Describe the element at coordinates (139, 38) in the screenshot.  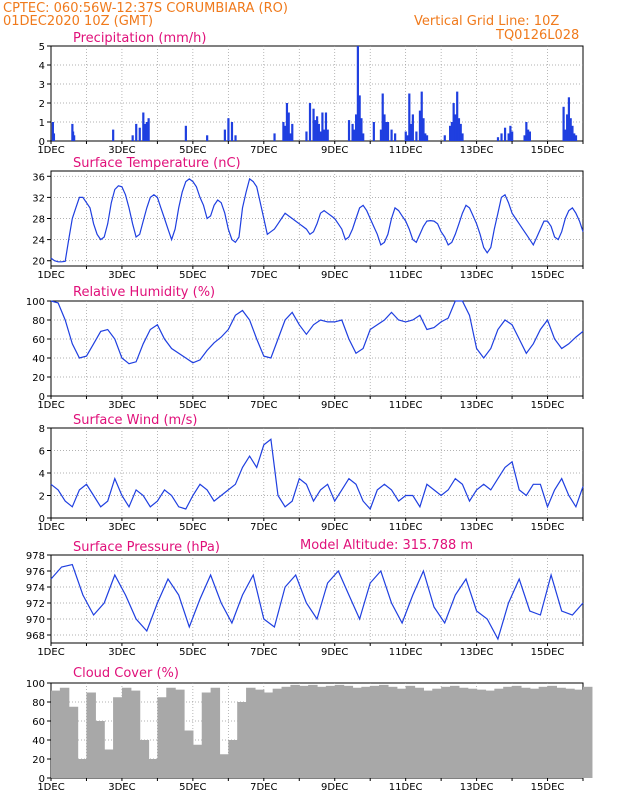
I see `panel-title: Precipitation (mm/h)` at that location.